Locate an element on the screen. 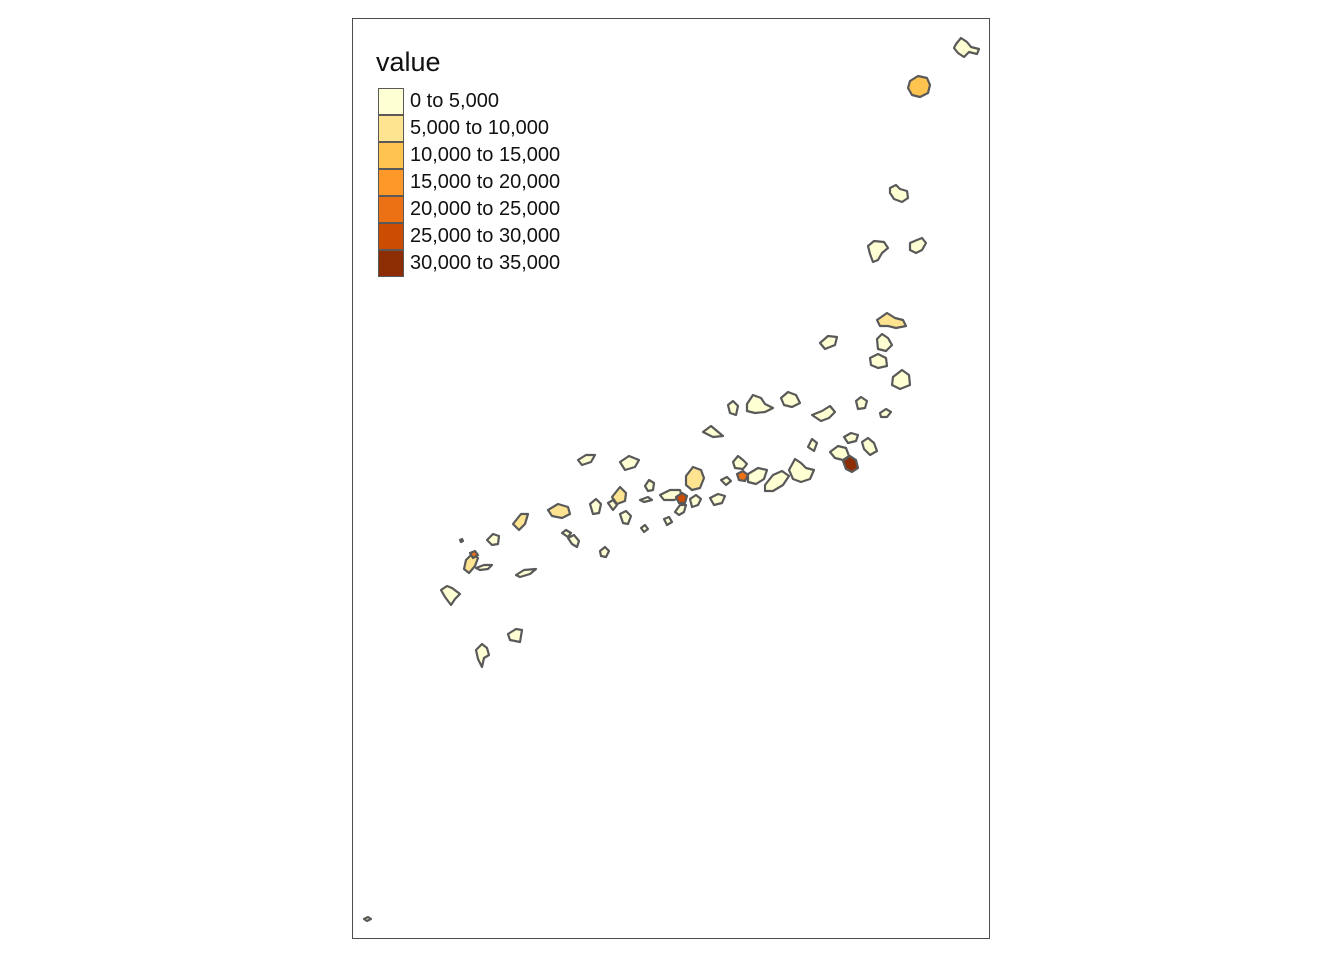  legend-item: 25,000 to 30,000 is located at coordinates (468, 236).